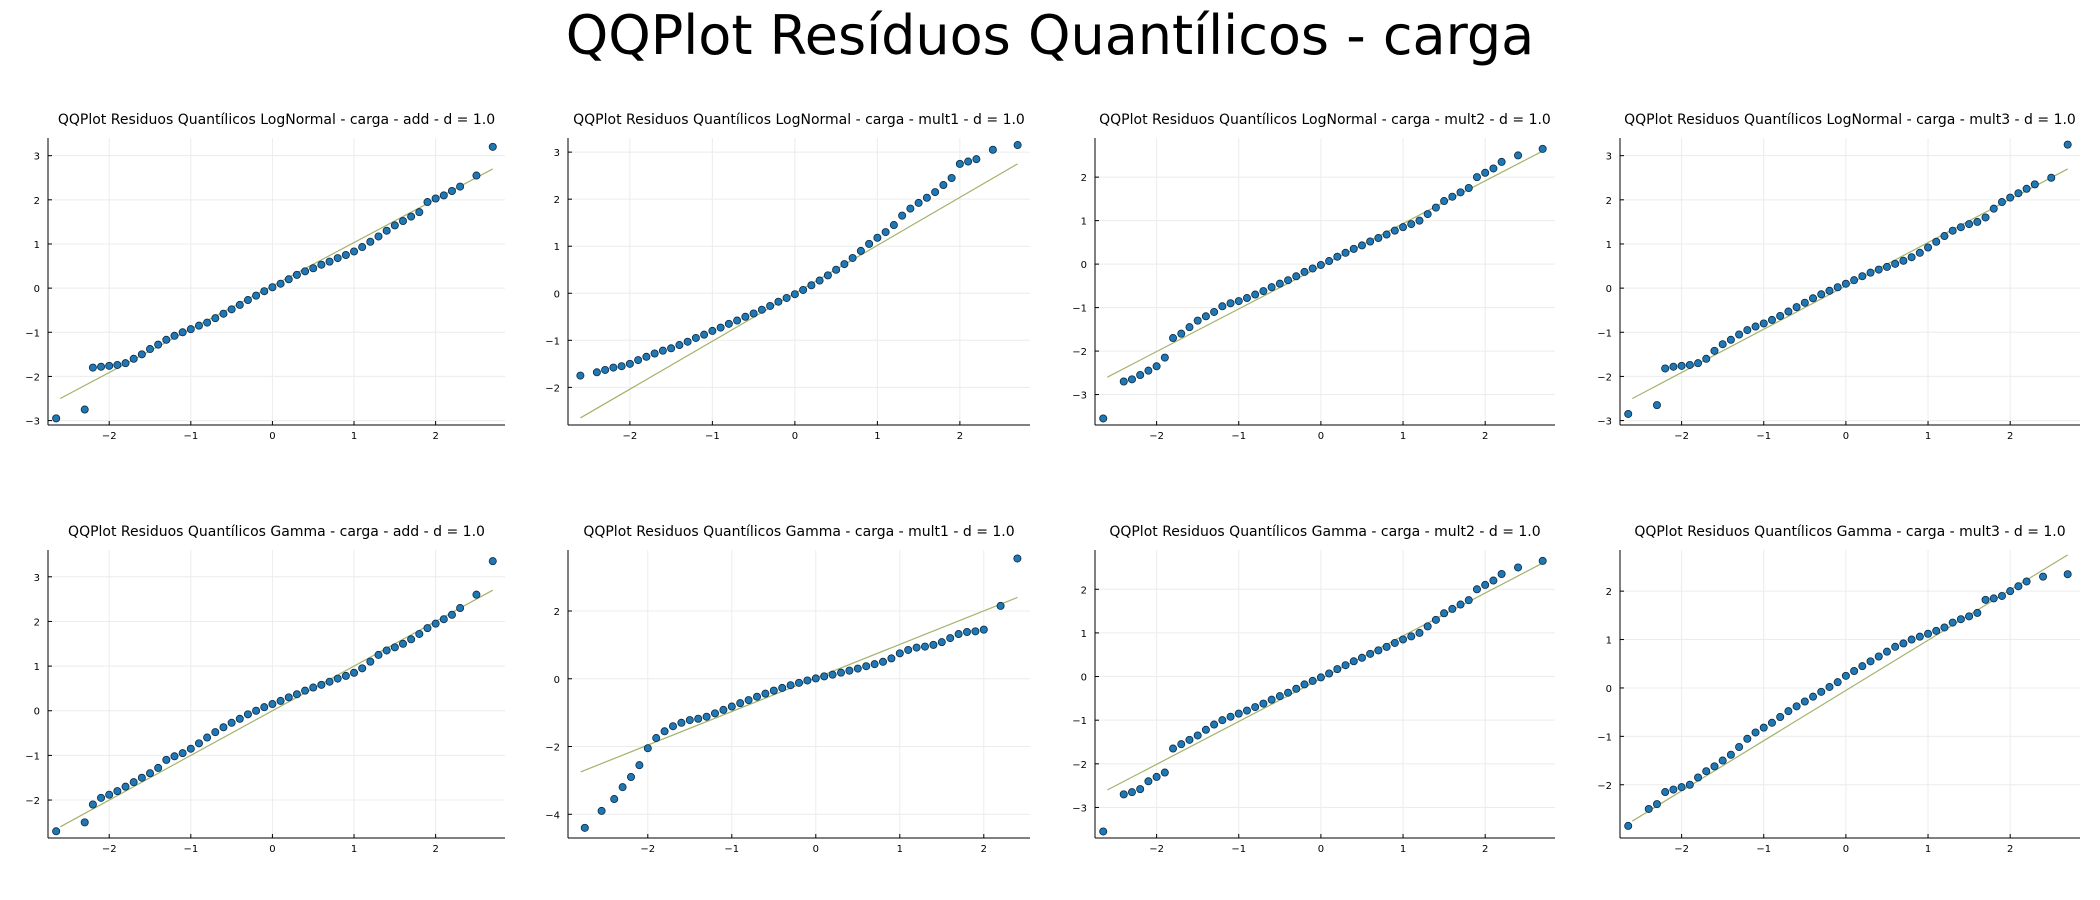 Image resolution: width=2100 pixels, height=900 pixels. I want to click on y-tick-label: 3, so click(37, 157).